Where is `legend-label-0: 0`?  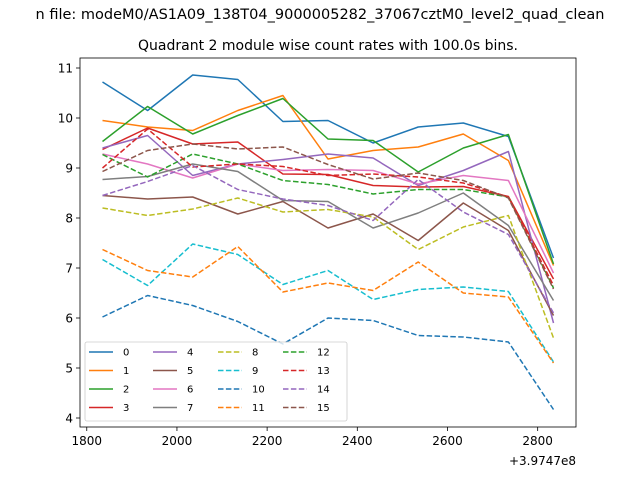
legend-label-0: 0 is located at coordinates (126, 353).